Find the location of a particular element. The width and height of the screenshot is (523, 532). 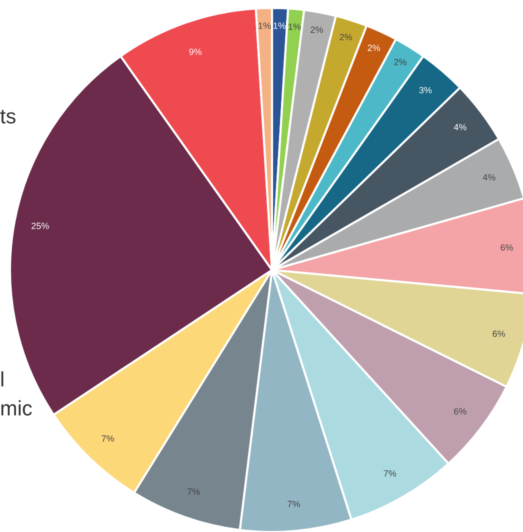

data-label: 25% is located at coordinates (40, 226).